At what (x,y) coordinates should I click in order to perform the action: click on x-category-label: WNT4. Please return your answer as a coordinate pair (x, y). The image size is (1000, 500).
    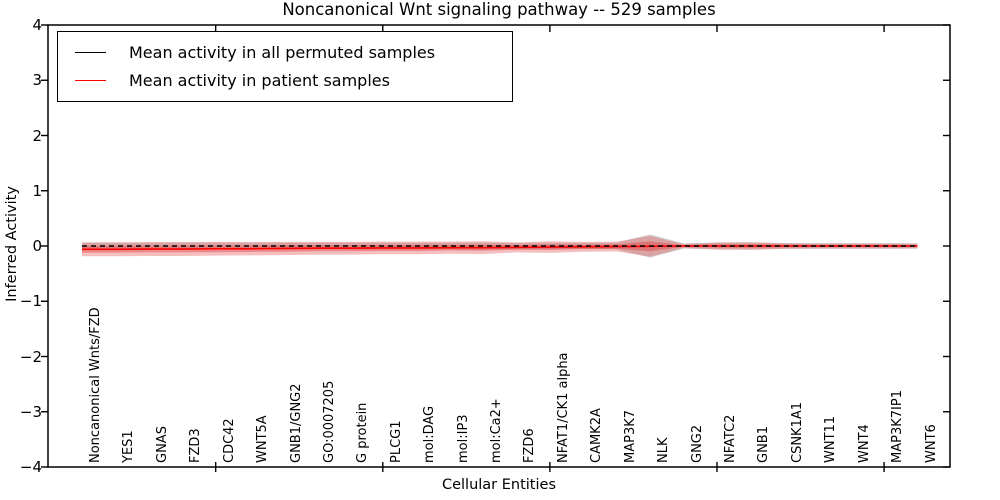
    Looking at the image, I should click on (864, 443).